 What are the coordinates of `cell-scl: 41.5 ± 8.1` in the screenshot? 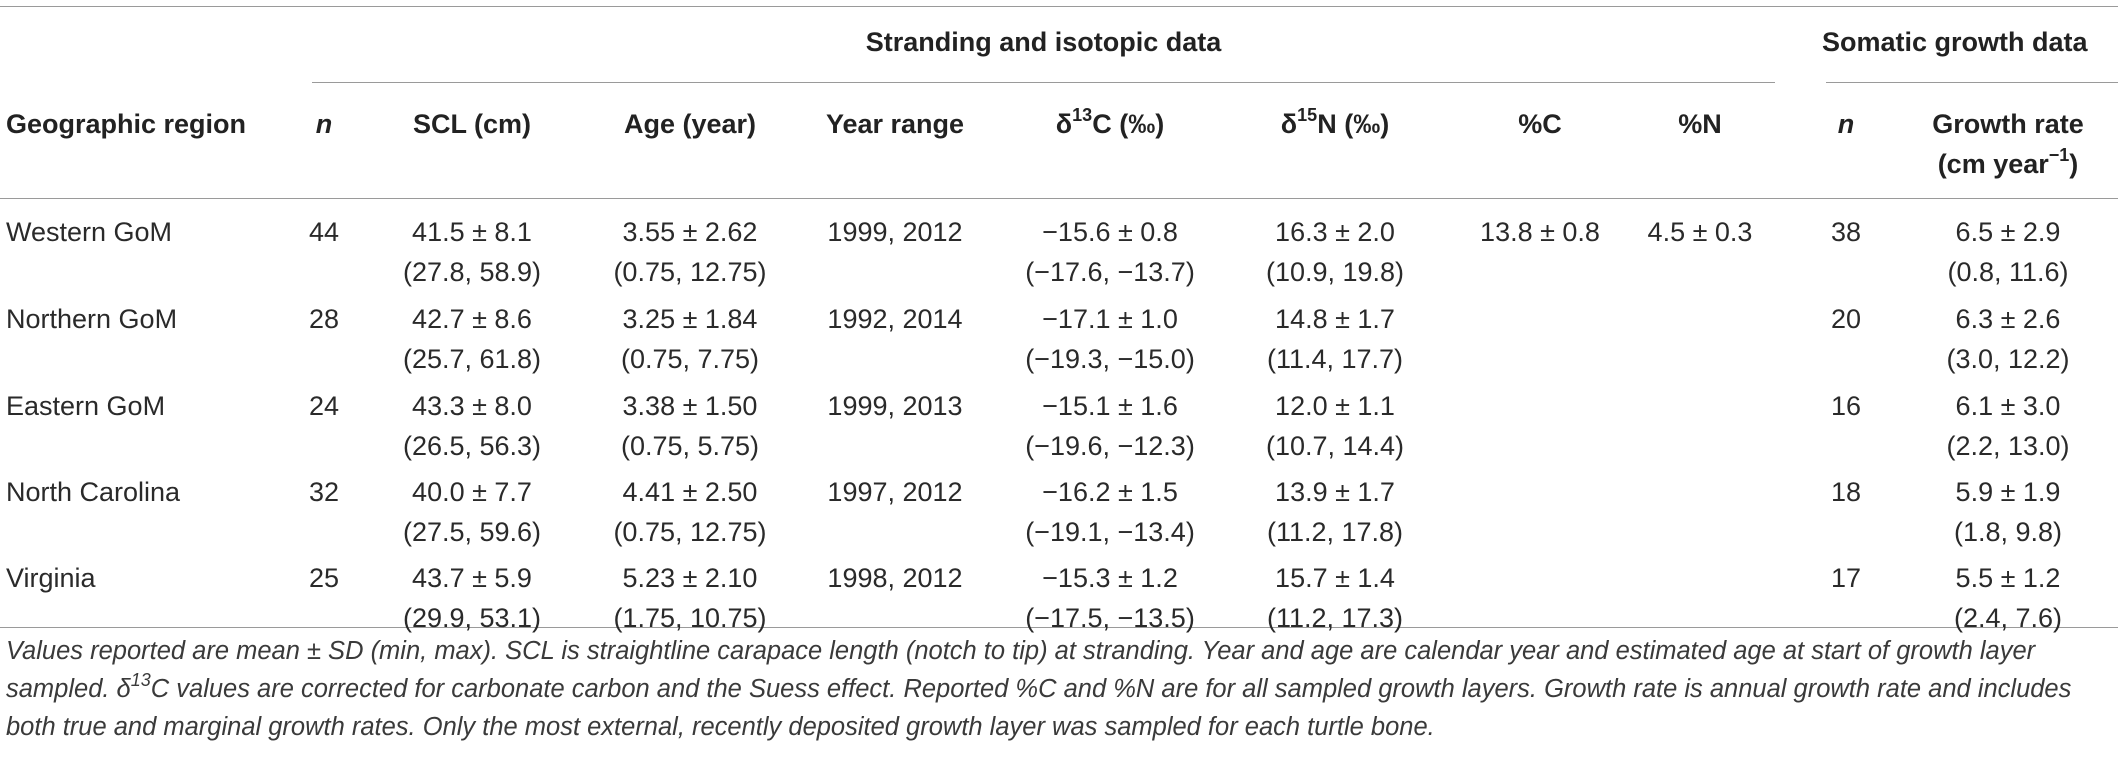 It's located at (472, 232).